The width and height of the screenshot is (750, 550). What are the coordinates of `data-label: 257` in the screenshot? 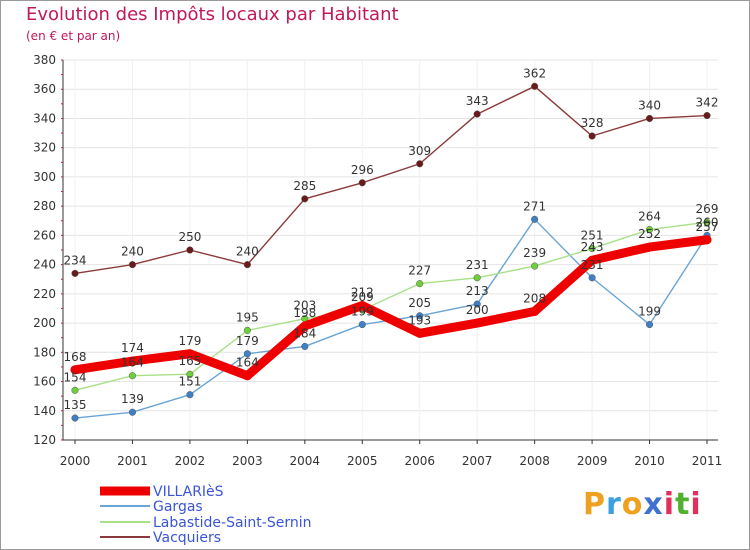 It's located at (707, 227).